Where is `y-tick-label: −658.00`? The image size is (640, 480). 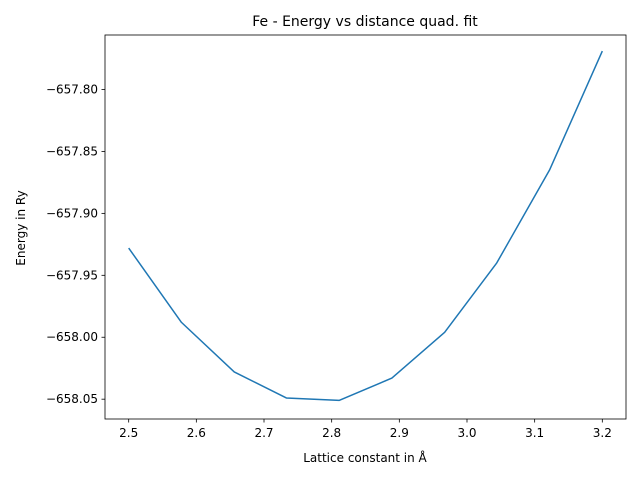
y-tick-label: −658.00 is located at coordinates (72, 337).